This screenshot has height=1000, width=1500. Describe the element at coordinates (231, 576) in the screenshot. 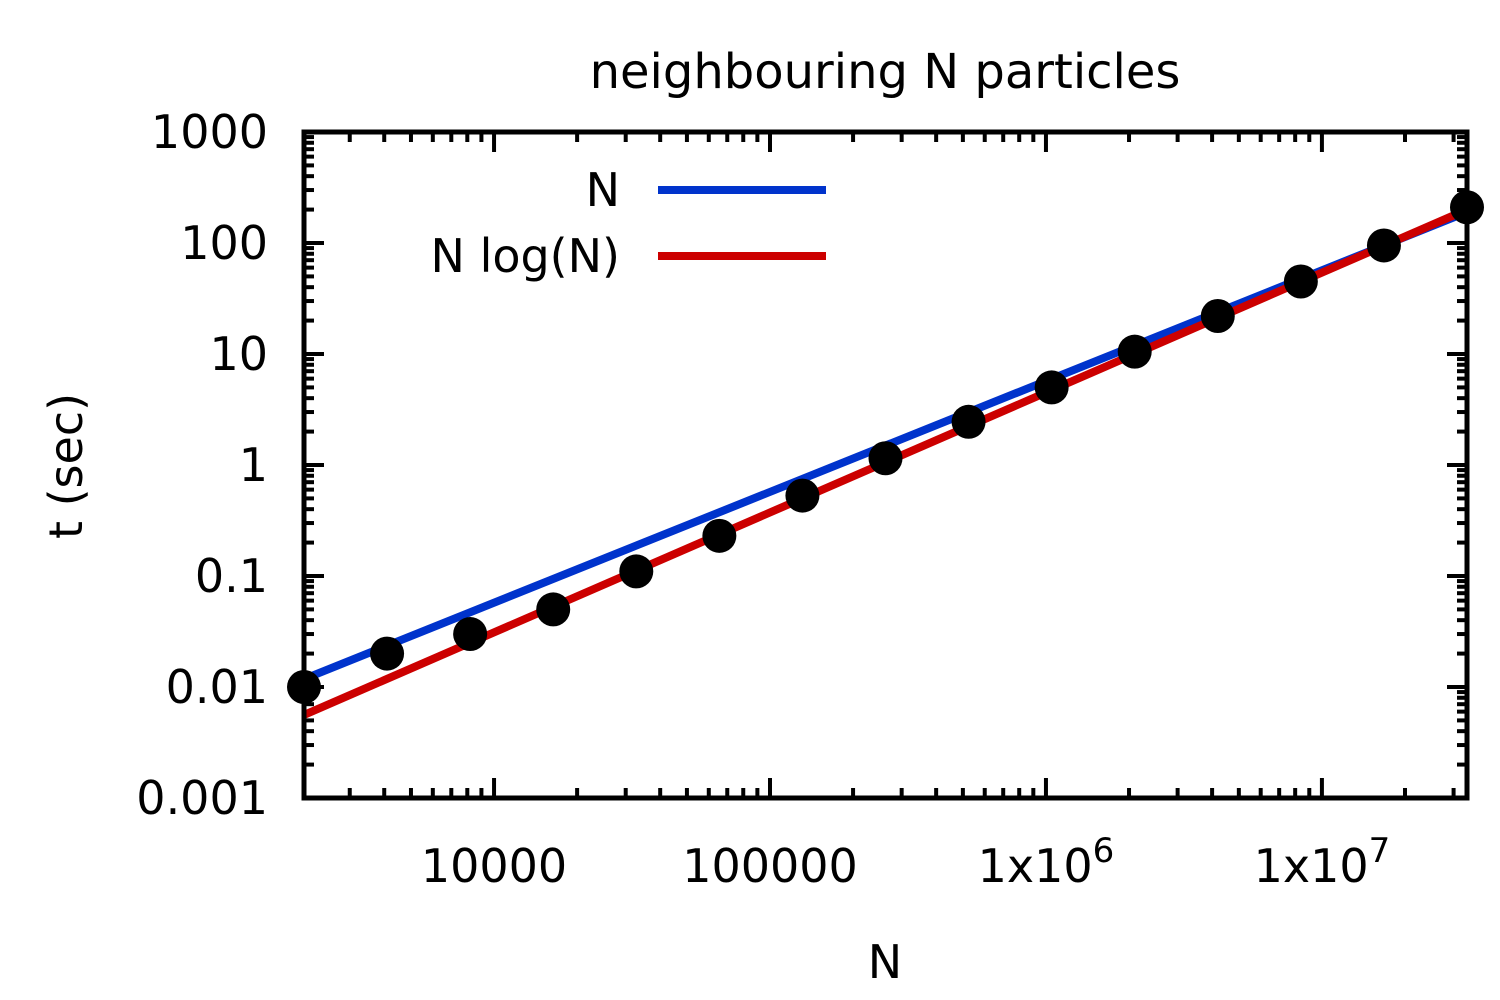

I see `y-tick-label: 0.1` at that location.